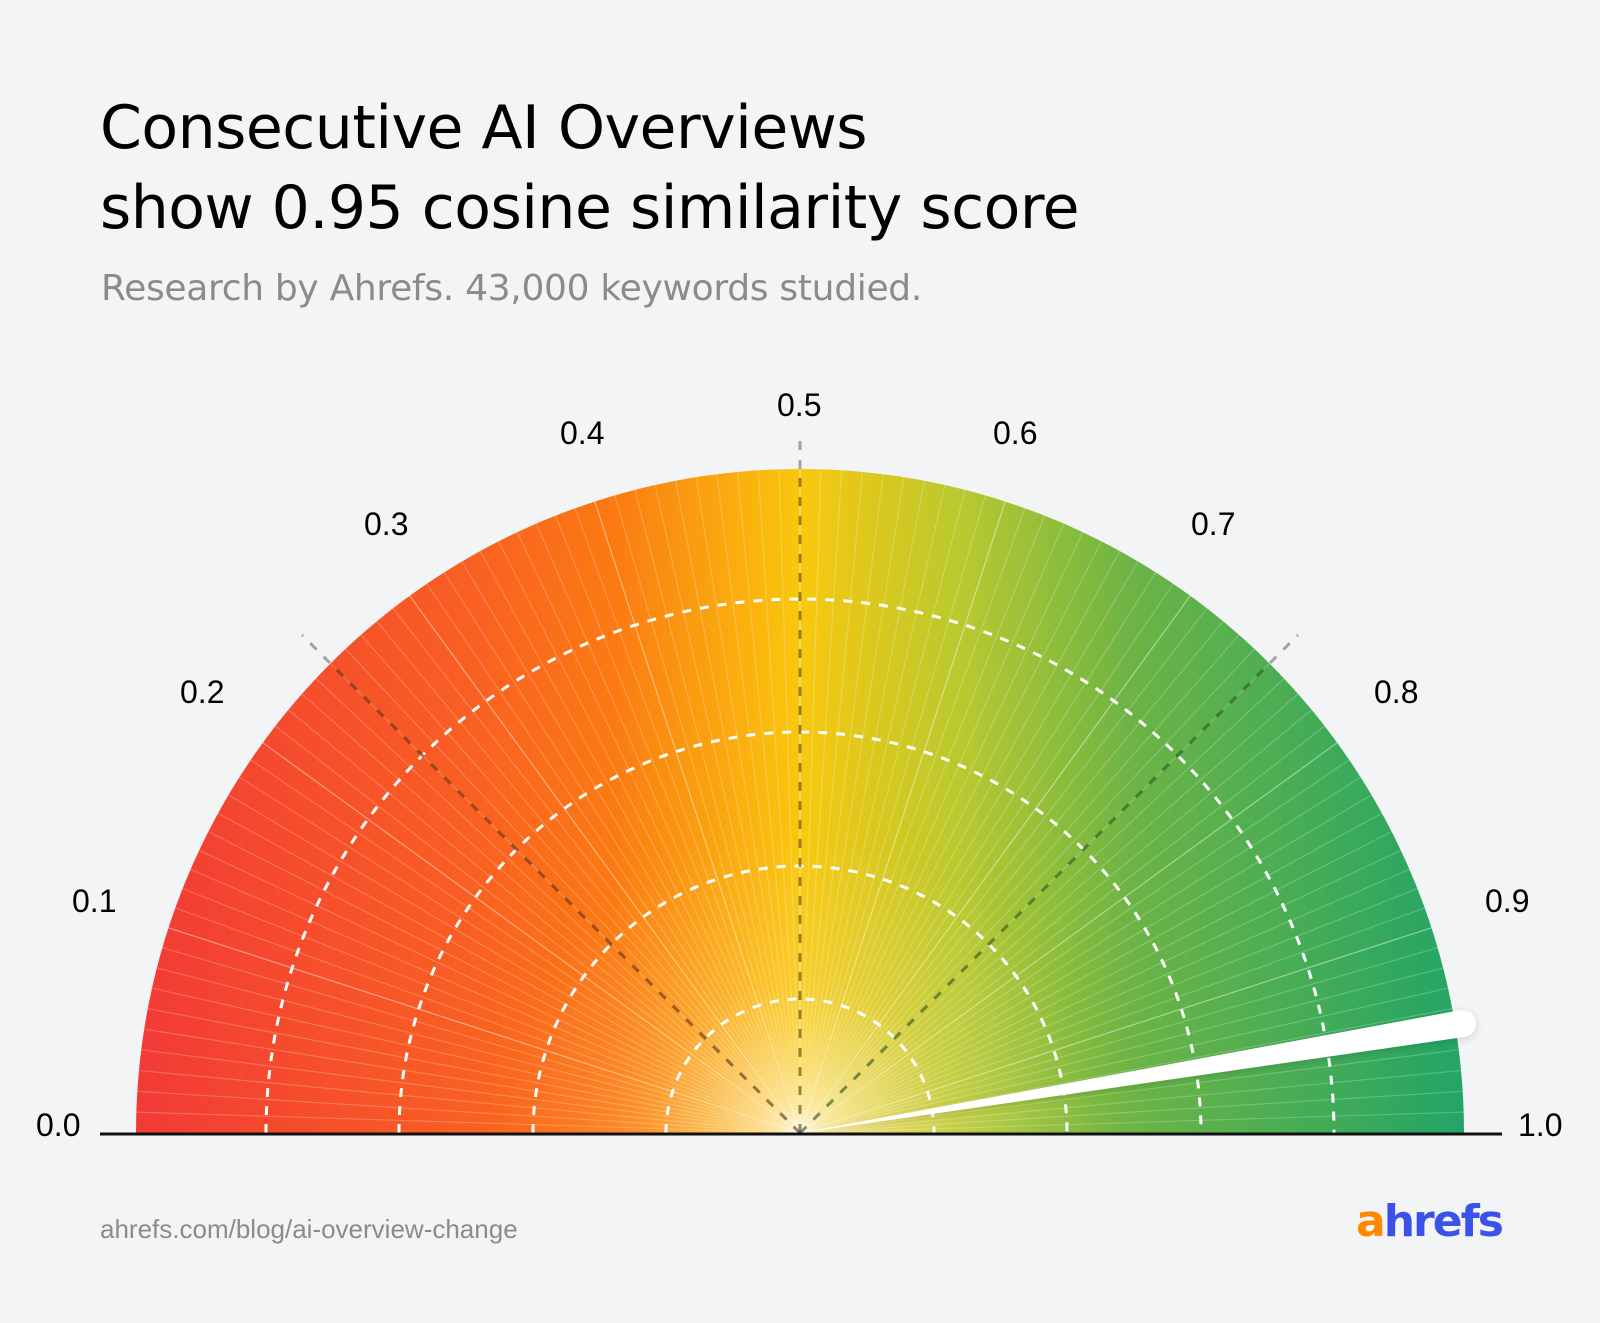 The width and height of the screenshot is (1600, 1323). What do you see at coordinates (1371, 1221) in the screenshot?
I see `logo-letter-a: a` at bounding box center [1371, 1221].